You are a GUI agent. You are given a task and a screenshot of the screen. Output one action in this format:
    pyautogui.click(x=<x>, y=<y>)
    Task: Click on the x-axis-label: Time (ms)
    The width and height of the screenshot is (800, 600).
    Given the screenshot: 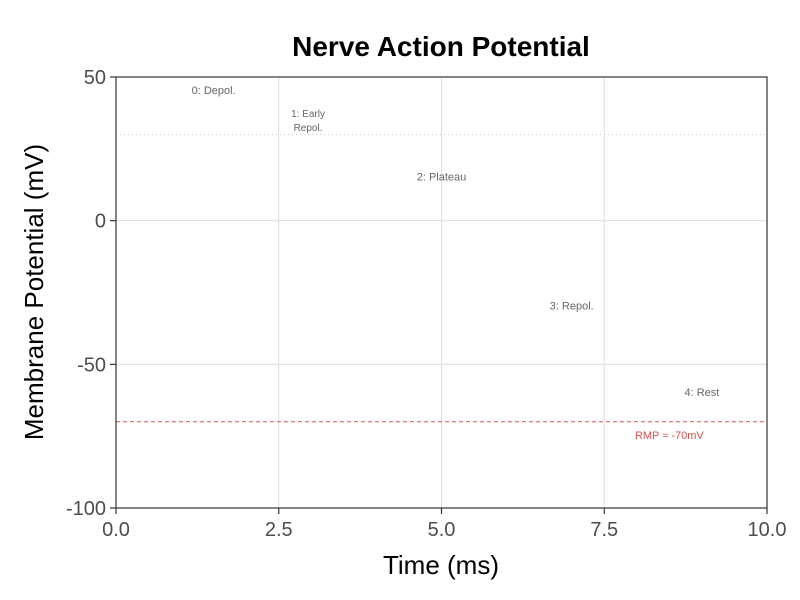 What is the action you would take?
    pyautogui.click(x=441, y=565)
    